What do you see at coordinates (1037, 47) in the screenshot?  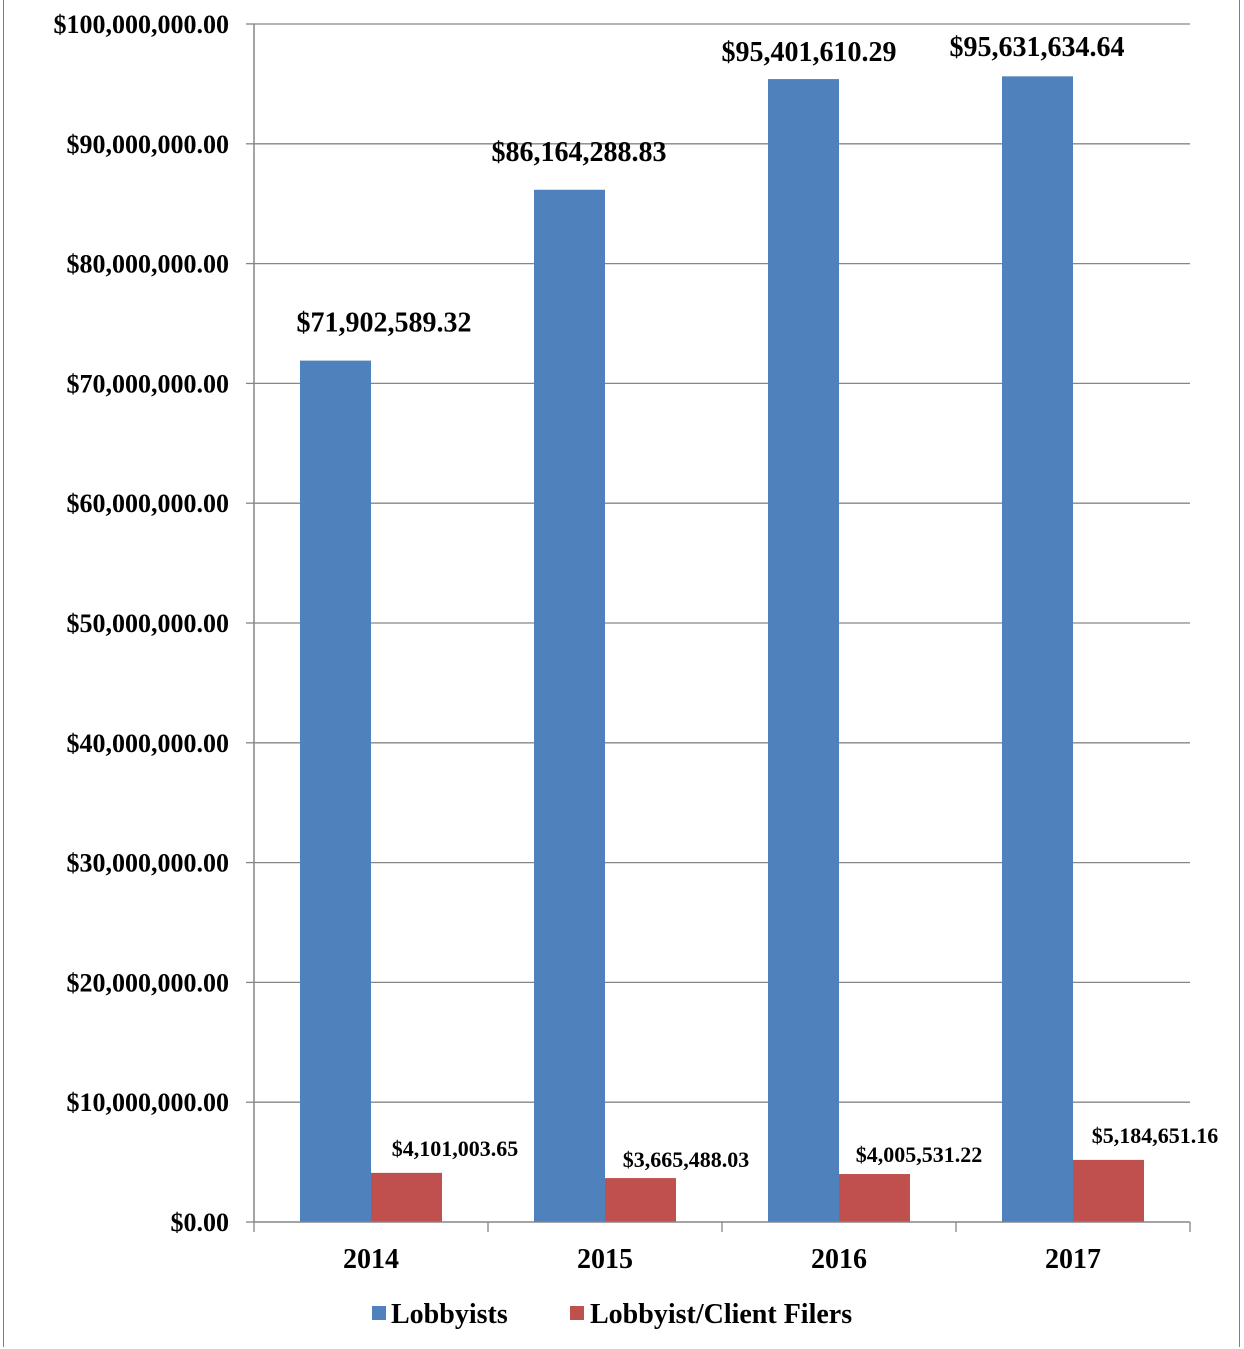 I see `data-label-lobbyists: $95,631,634.64` at bounding box center [1037, 47].